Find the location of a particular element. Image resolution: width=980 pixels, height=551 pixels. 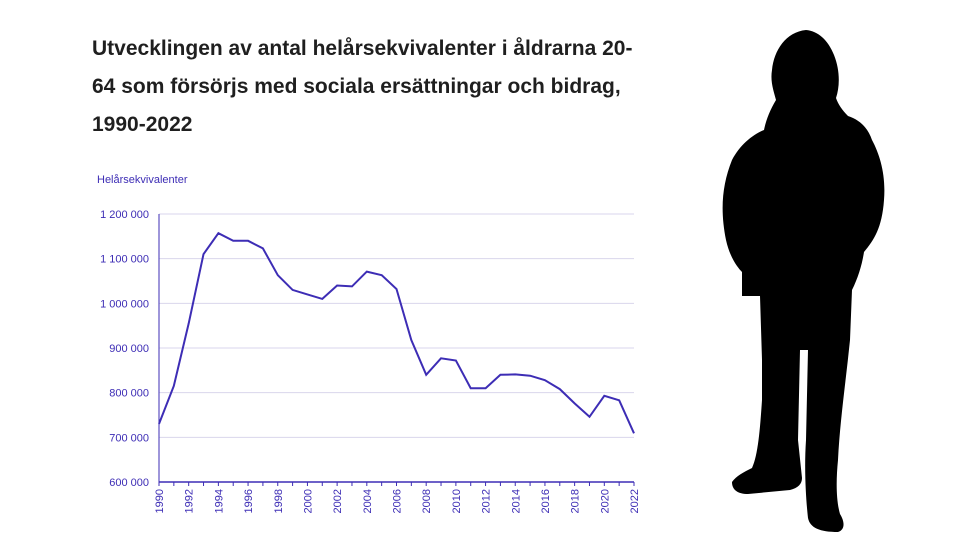

x-tick-label: 2014 is located at coordinates (516, 501).